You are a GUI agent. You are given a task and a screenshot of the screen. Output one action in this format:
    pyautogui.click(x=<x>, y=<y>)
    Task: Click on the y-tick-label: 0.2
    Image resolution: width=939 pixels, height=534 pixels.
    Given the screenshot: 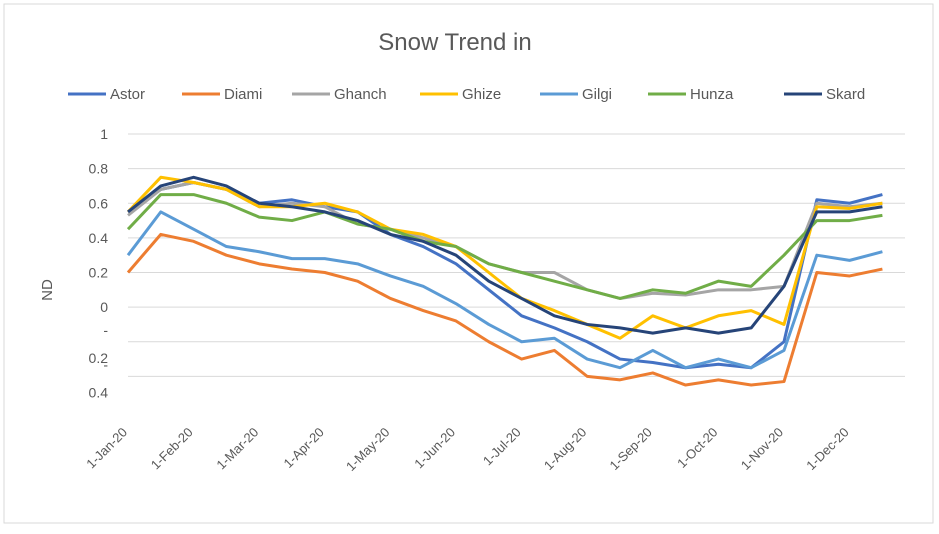 What is the action you would take?
    pyautogui.click(x=99, y=273)
    